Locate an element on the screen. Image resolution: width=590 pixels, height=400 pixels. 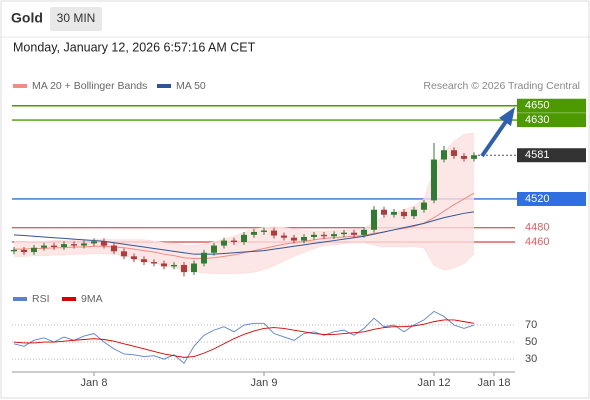
y-tick-label: 70 is located at coordinates (531, 325).